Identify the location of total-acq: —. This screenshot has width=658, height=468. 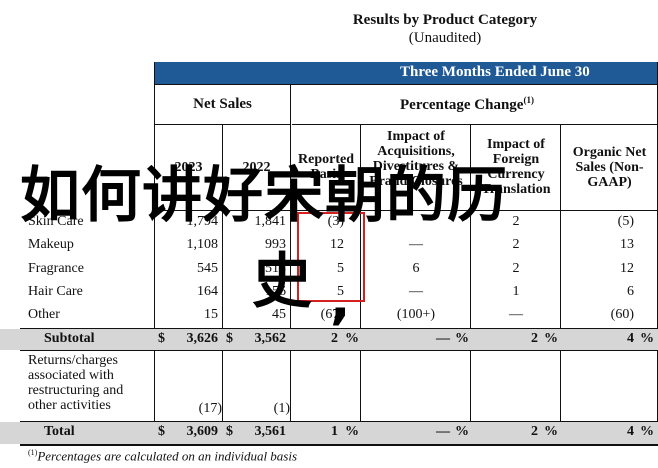
(443, 431).